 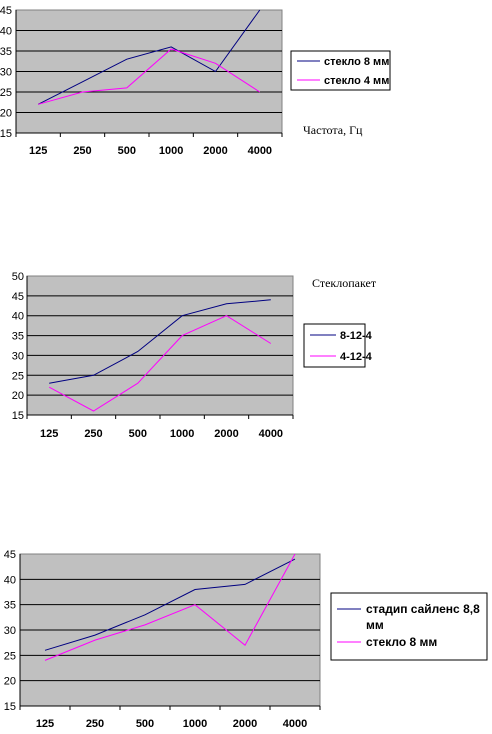 I want to click on legend-label-2: стекло 4 мм, so click(x=356, y=81).